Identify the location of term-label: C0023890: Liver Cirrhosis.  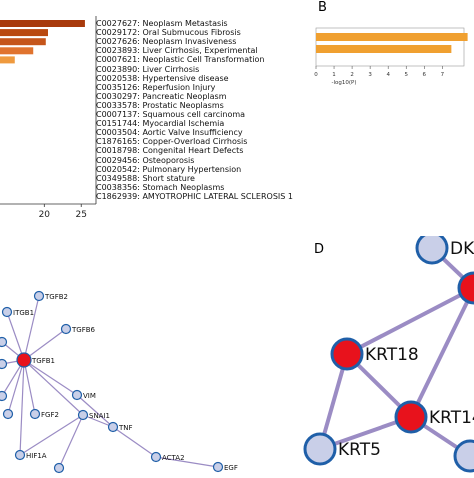
(148, 69).